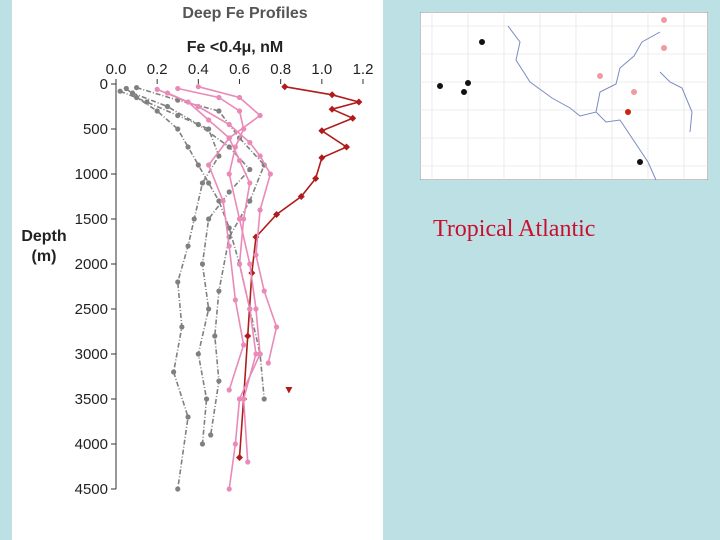  I want to click on y-tick-label: 1500, so click(91, 219).